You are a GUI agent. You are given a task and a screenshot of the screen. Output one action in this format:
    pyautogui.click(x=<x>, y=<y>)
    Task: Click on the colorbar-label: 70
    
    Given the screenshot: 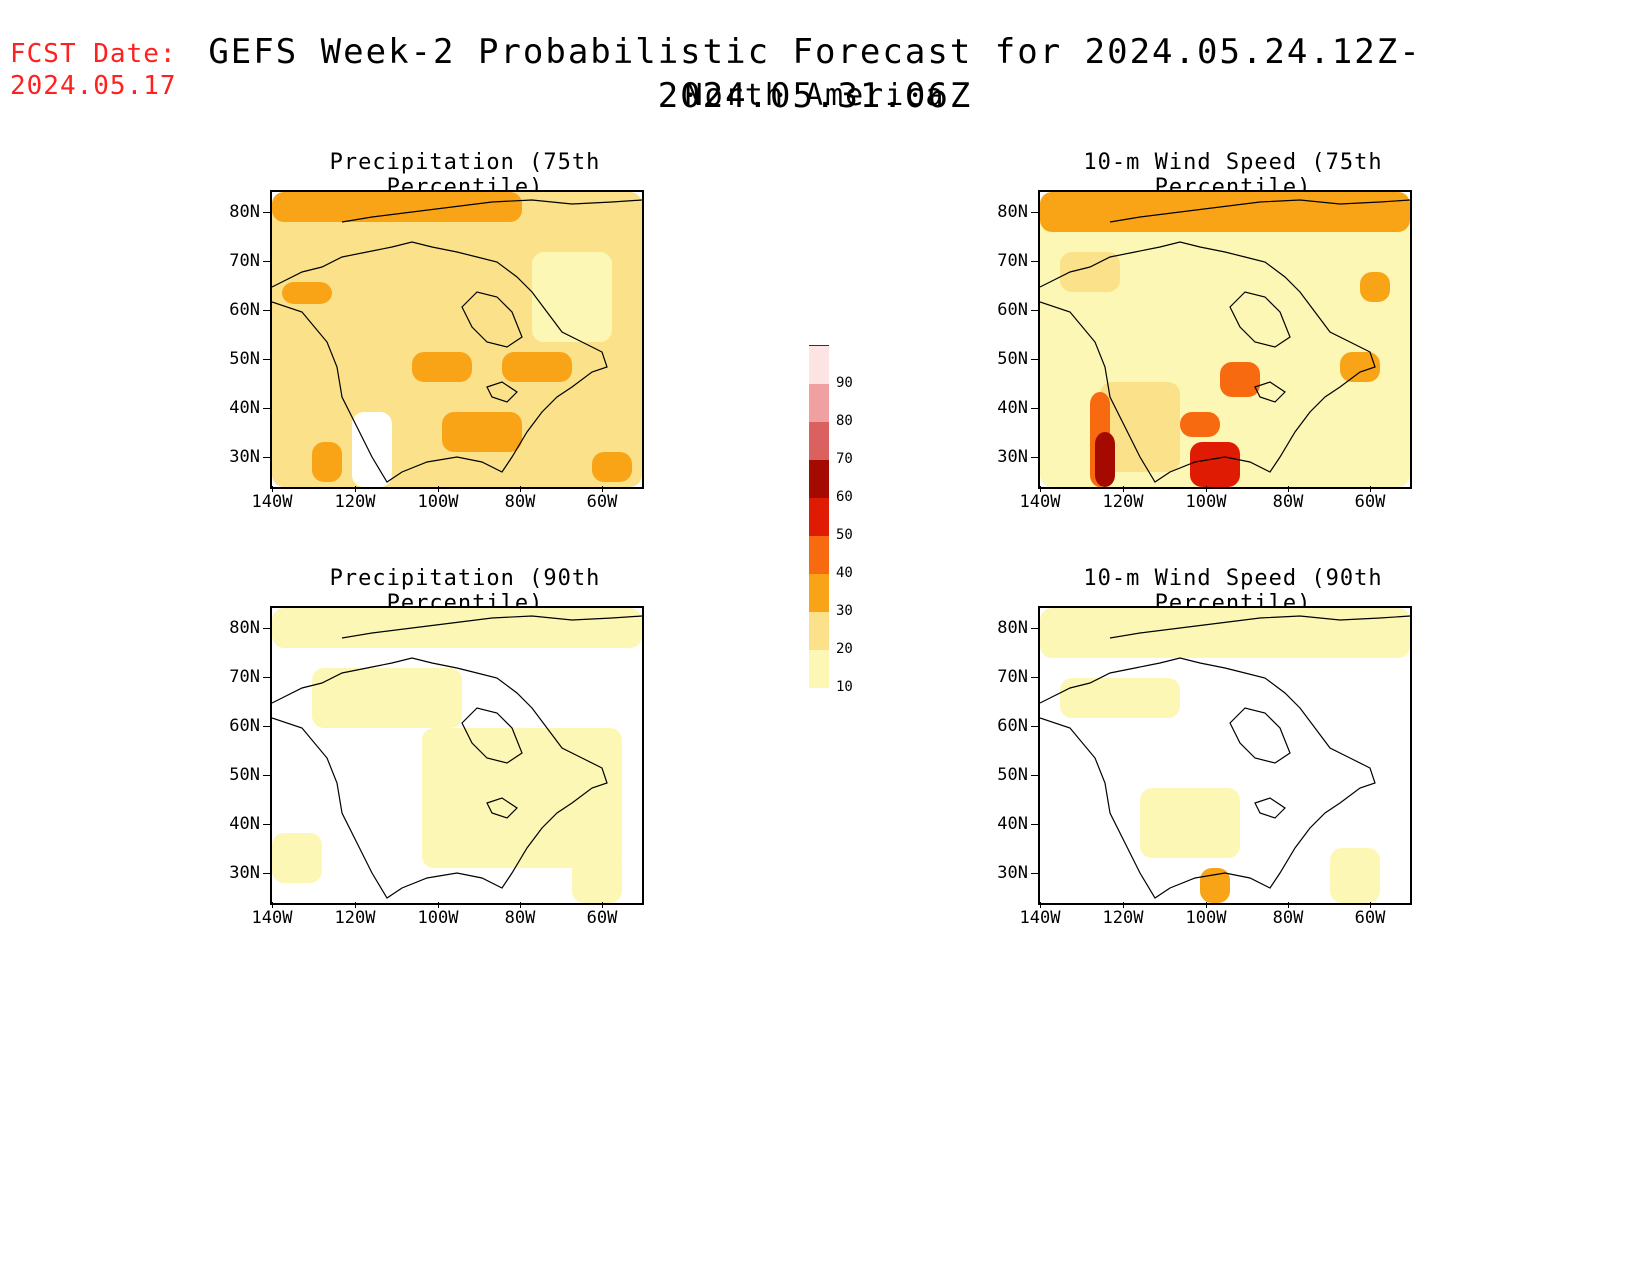 What is the action you would take?
    pyautogui.click(x=844, y=459)
    